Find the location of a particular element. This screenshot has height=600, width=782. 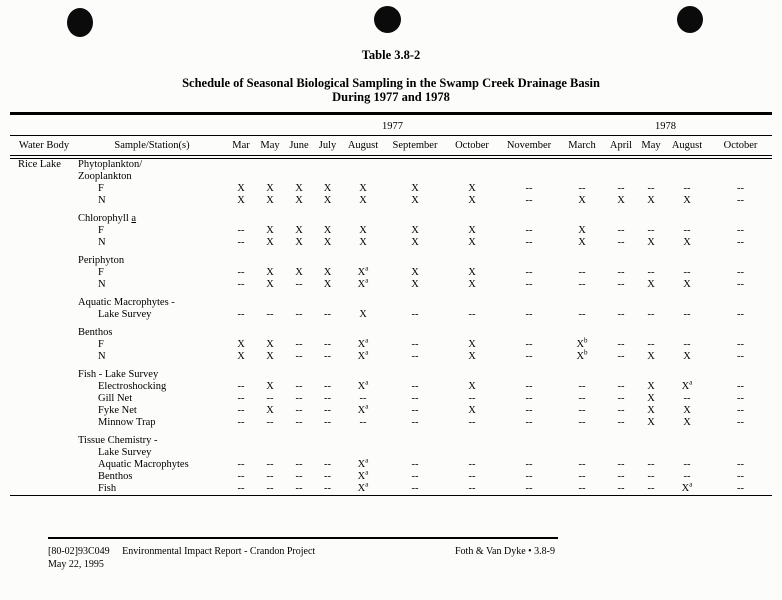

table-row: Minnow Trap -- -- -- -- -- -- -- -- -- -- X X -- is located at coordinates (391, 423).